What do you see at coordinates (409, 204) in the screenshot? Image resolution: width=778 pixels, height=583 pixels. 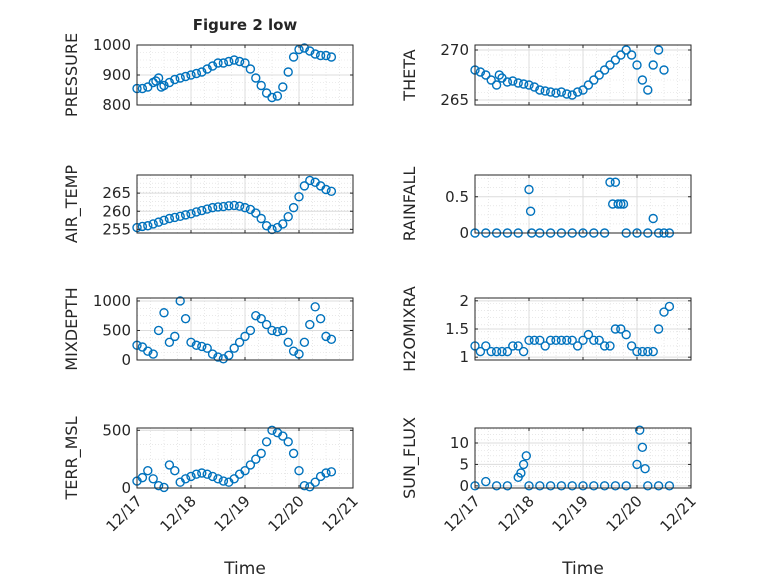 I see `panel-4-ylabel: RAINFALL` at bounding box center [409, 204].